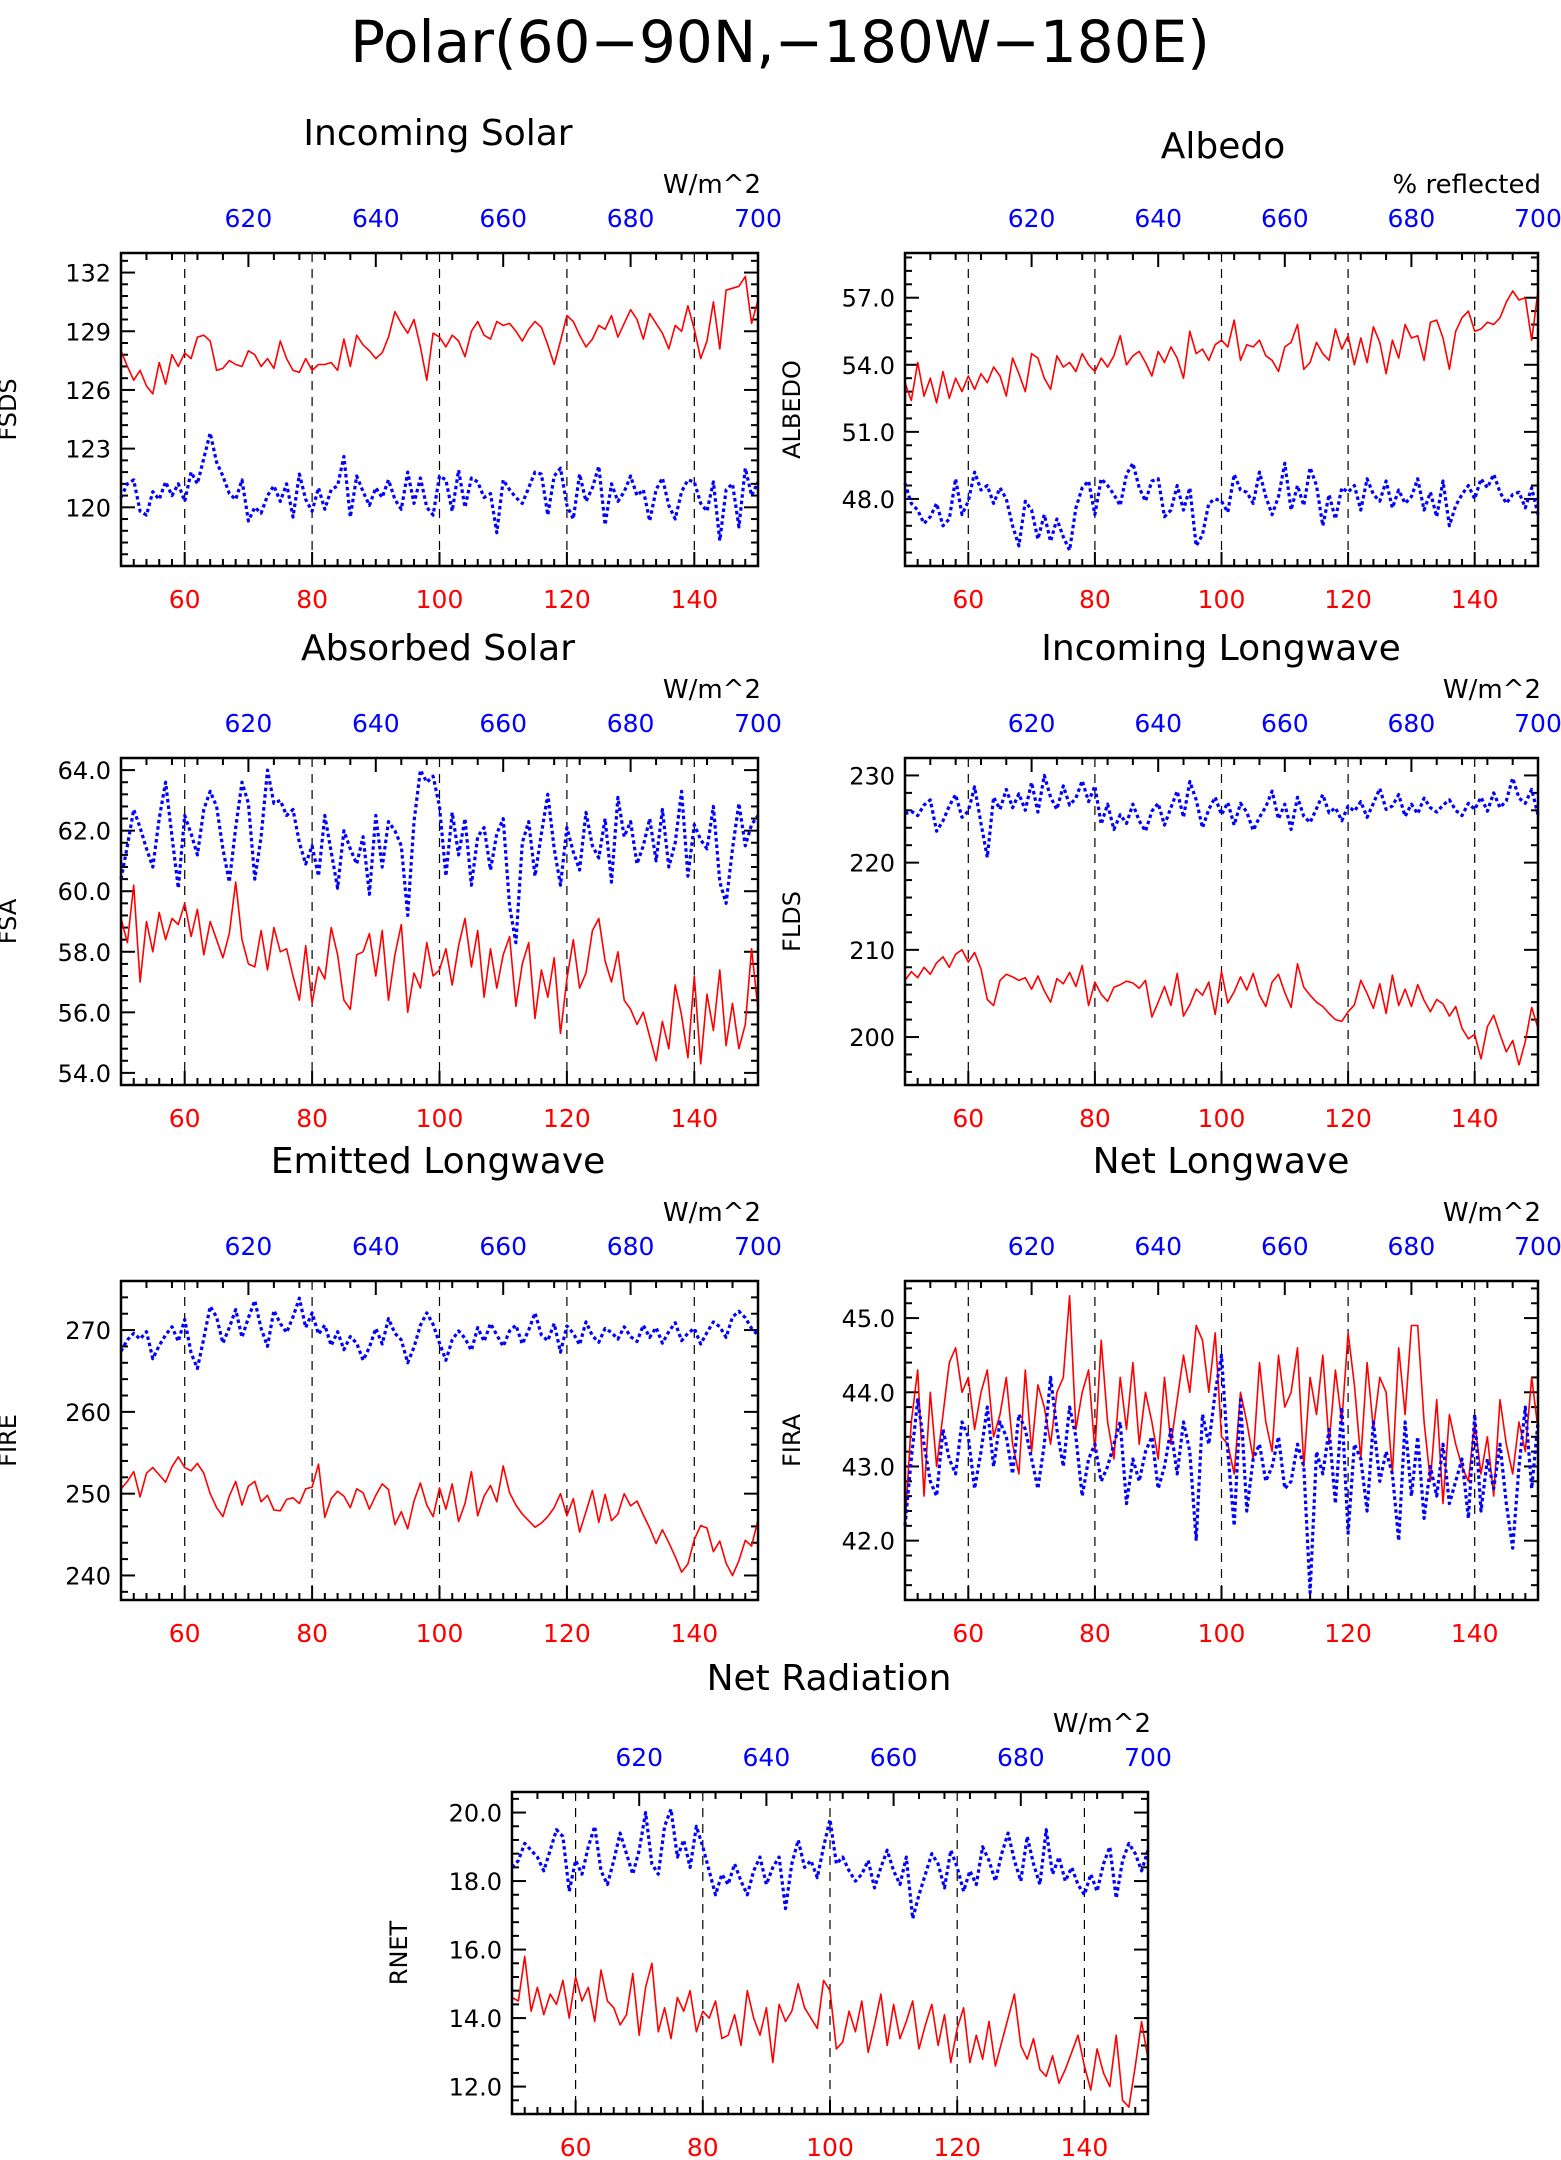 This screenshot has height=2160, width=1561. What do you see at coordinates (475, 1951) in the screenshot?
I see `y-tick-label: 16.0` at bounding box center [475, 1951].